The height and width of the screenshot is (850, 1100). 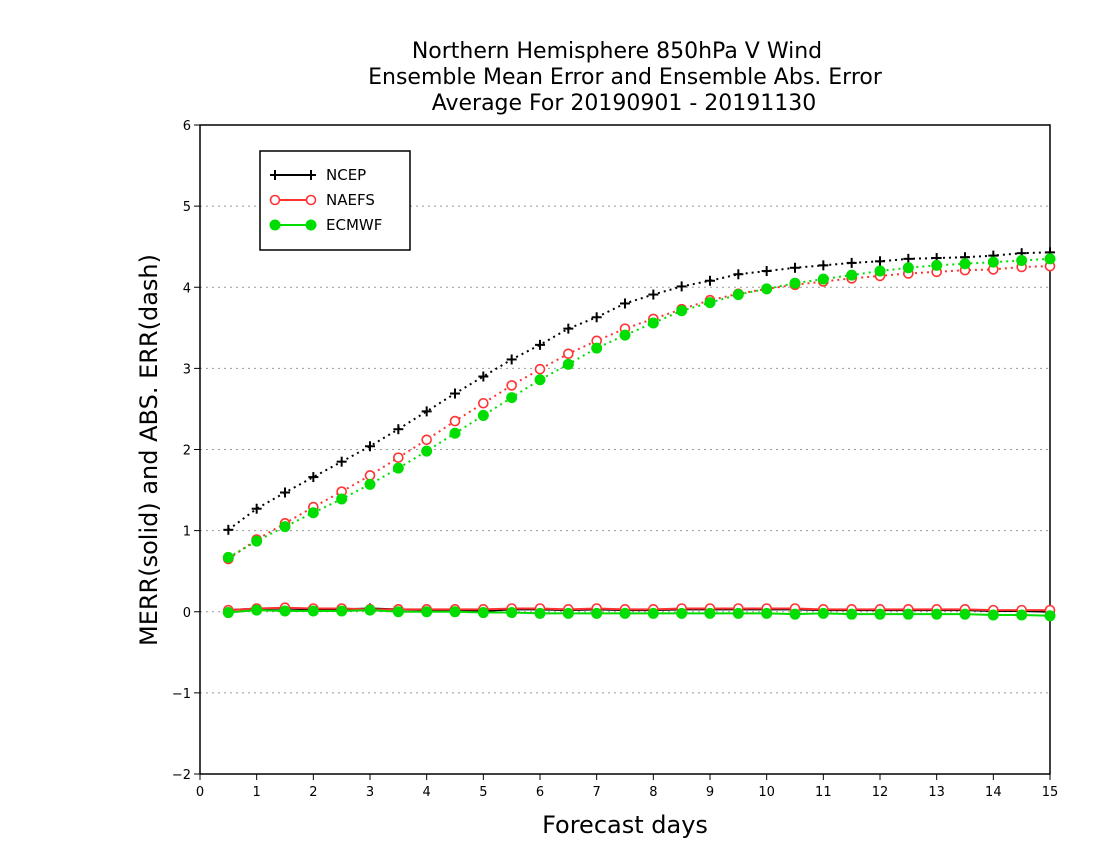 What do you see at coordinates (275, 200) in the screenshot?
I see `legend-naefs-marker-left` at bounding box center [275, 200].